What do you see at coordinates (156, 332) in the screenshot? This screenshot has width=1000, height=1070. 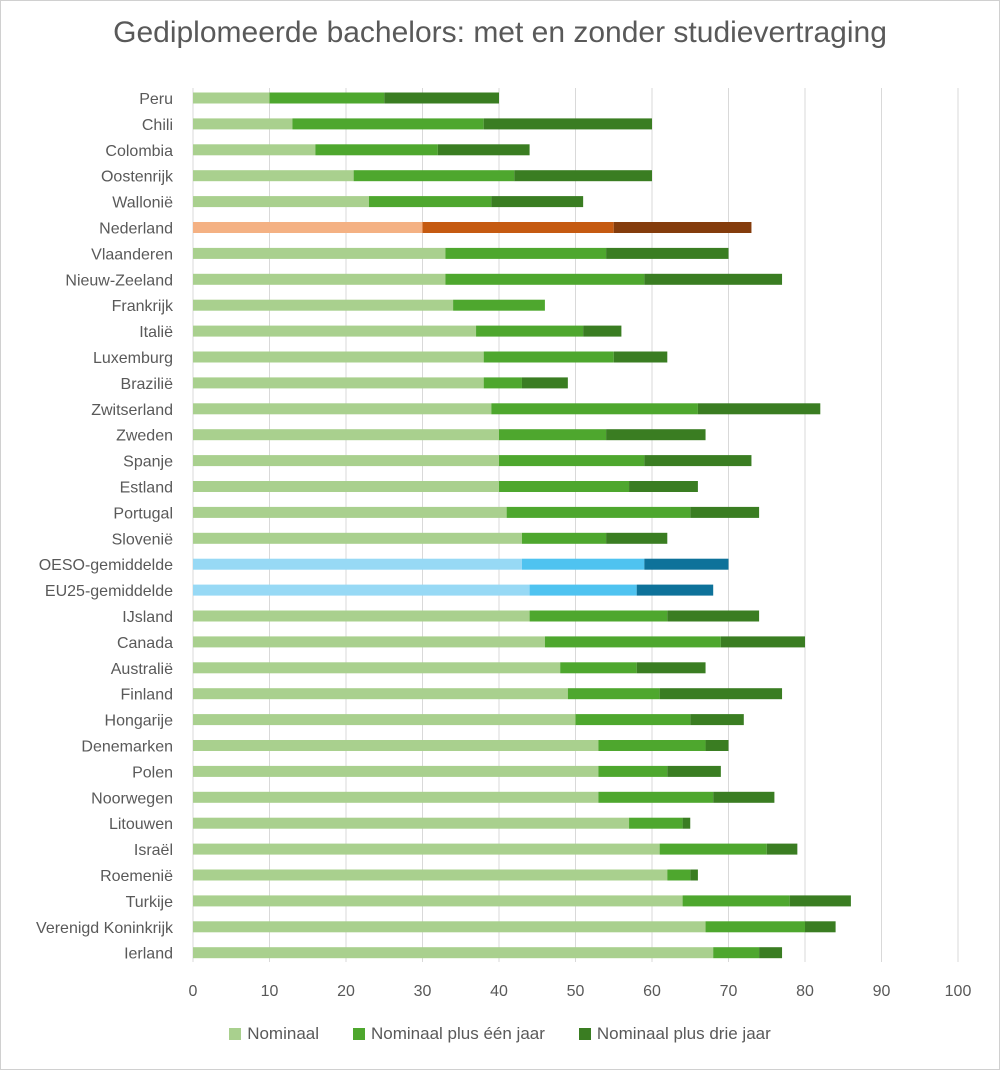 I see `category-label: Italië` at bounding box center [156, 332].